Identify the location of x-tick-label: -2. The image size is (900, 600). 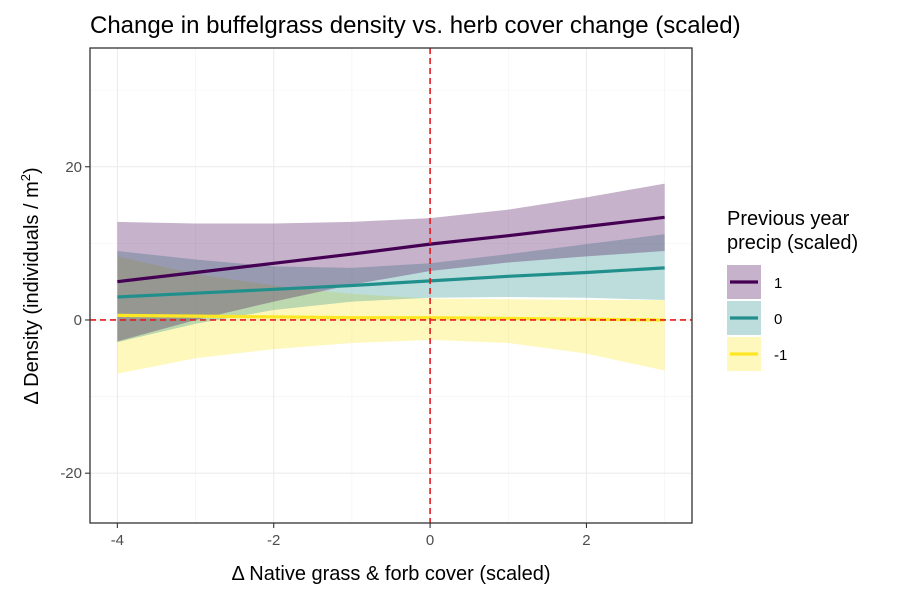
(273, 540).